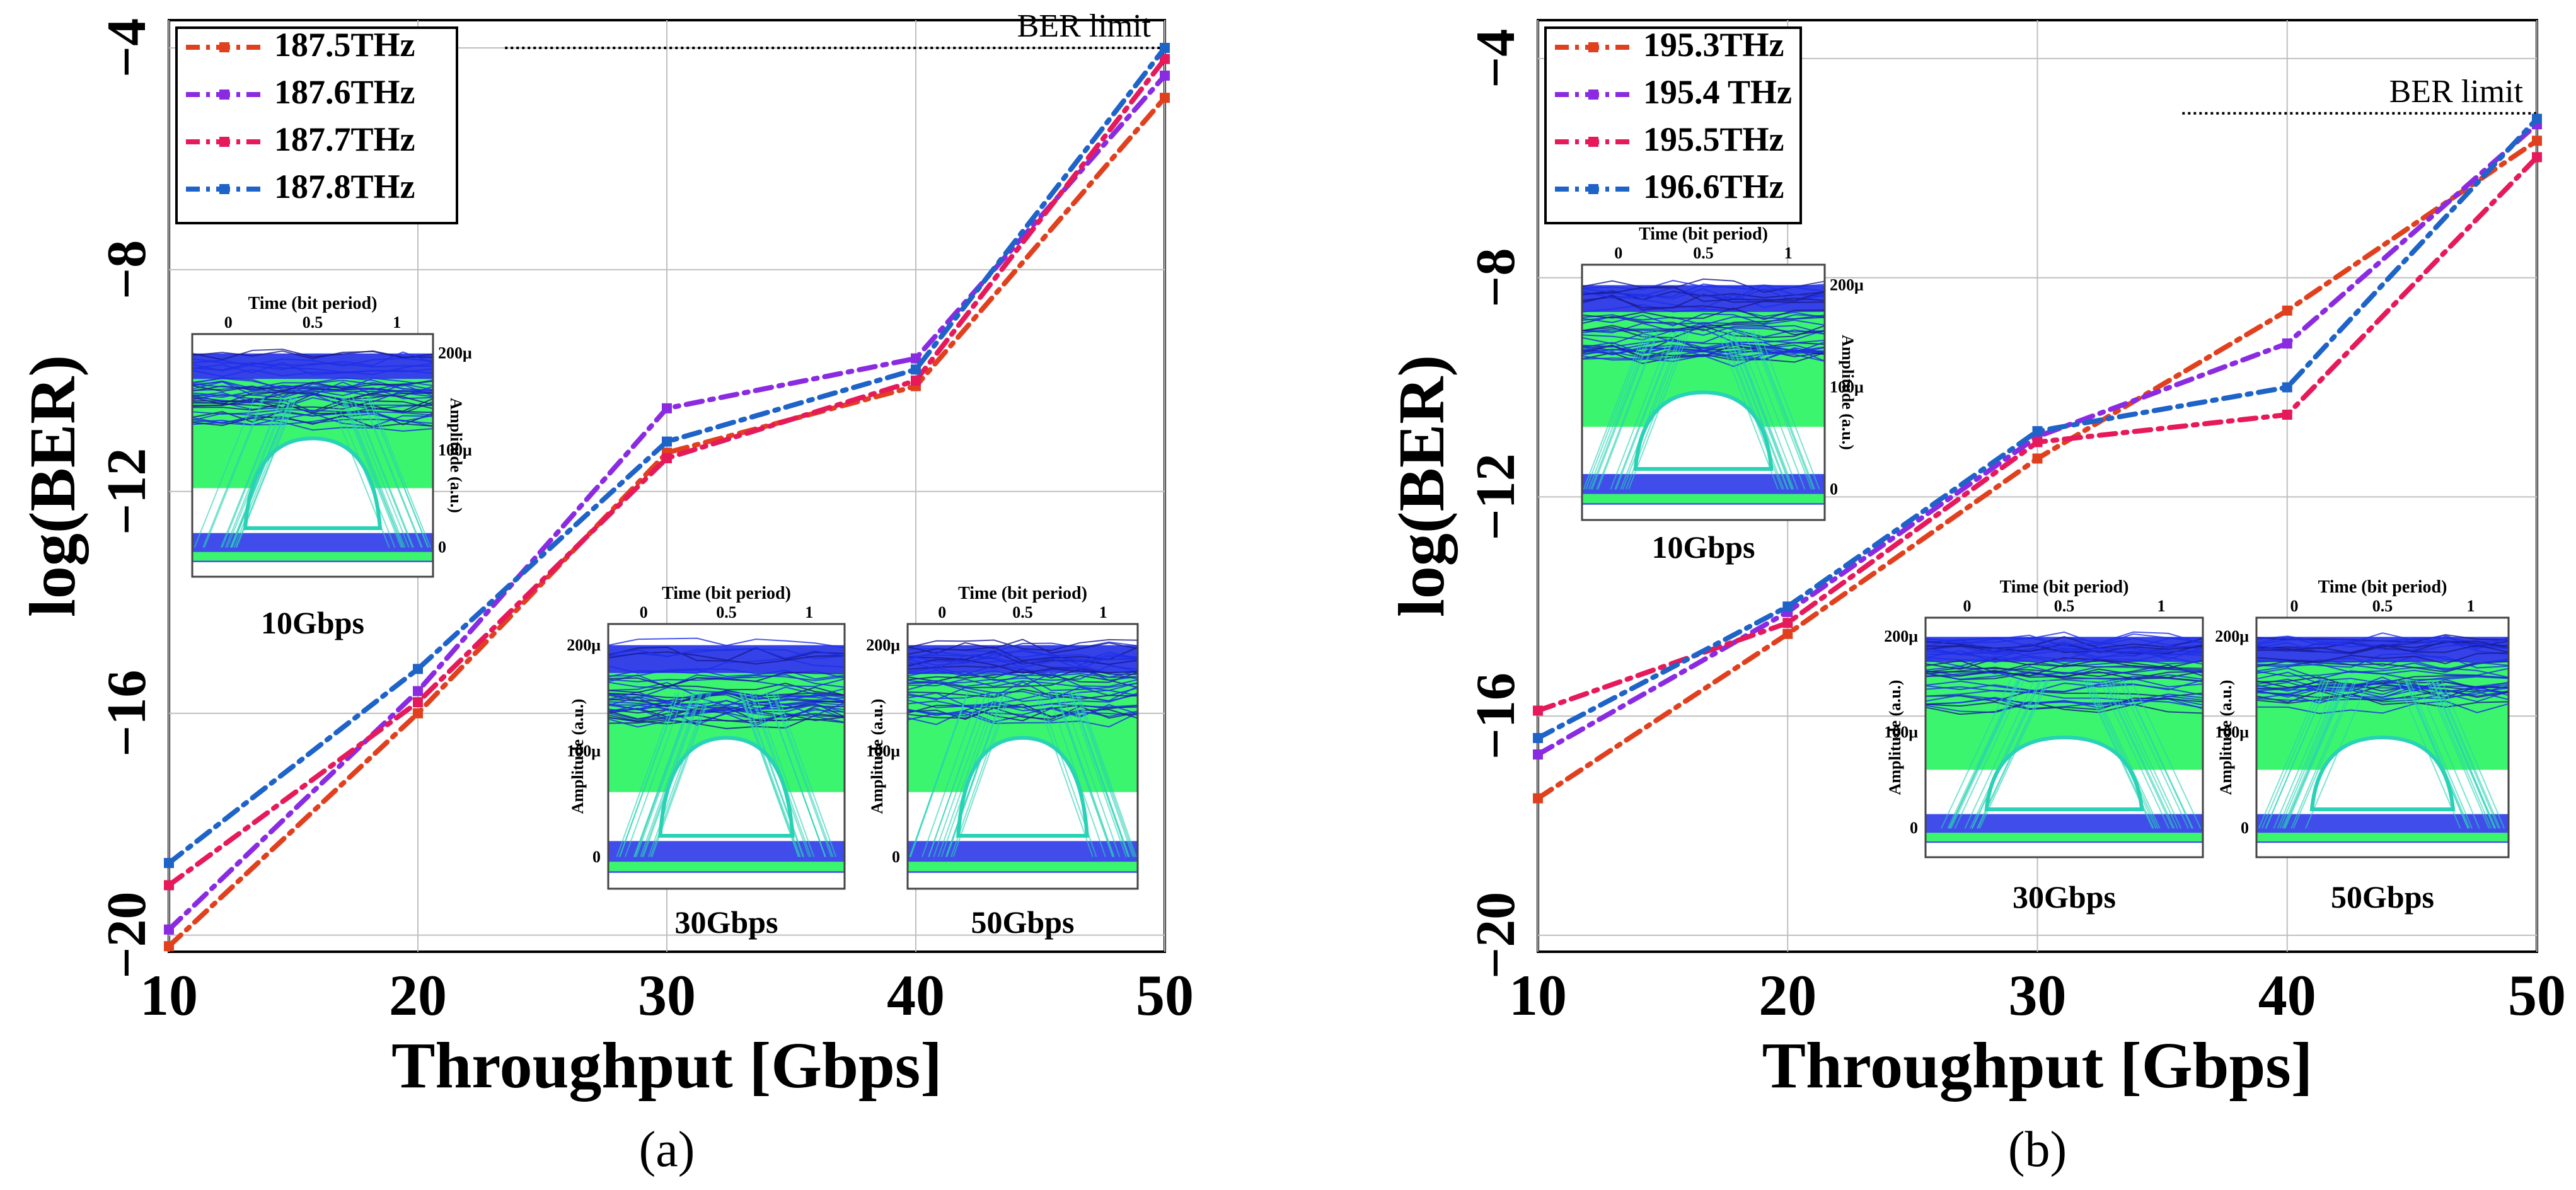 Image resolution: width=2576 pixels, height=1190 pixels. Describe the element at coordinates (667, 995) in the screenshot. I see `x-tick-label: 30` at that location.